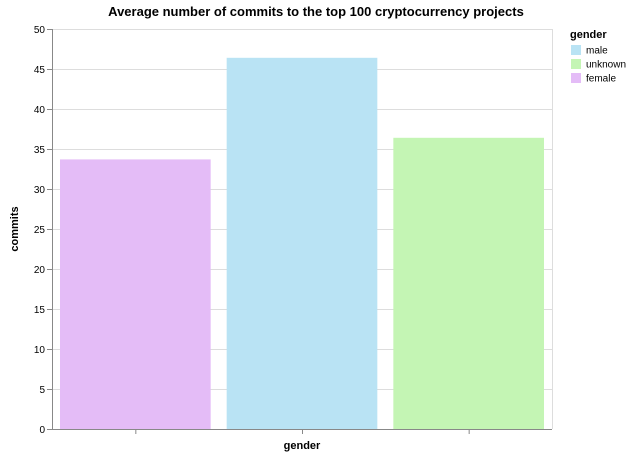  I want to click on y-tick-label: 10, so click(40, 350).